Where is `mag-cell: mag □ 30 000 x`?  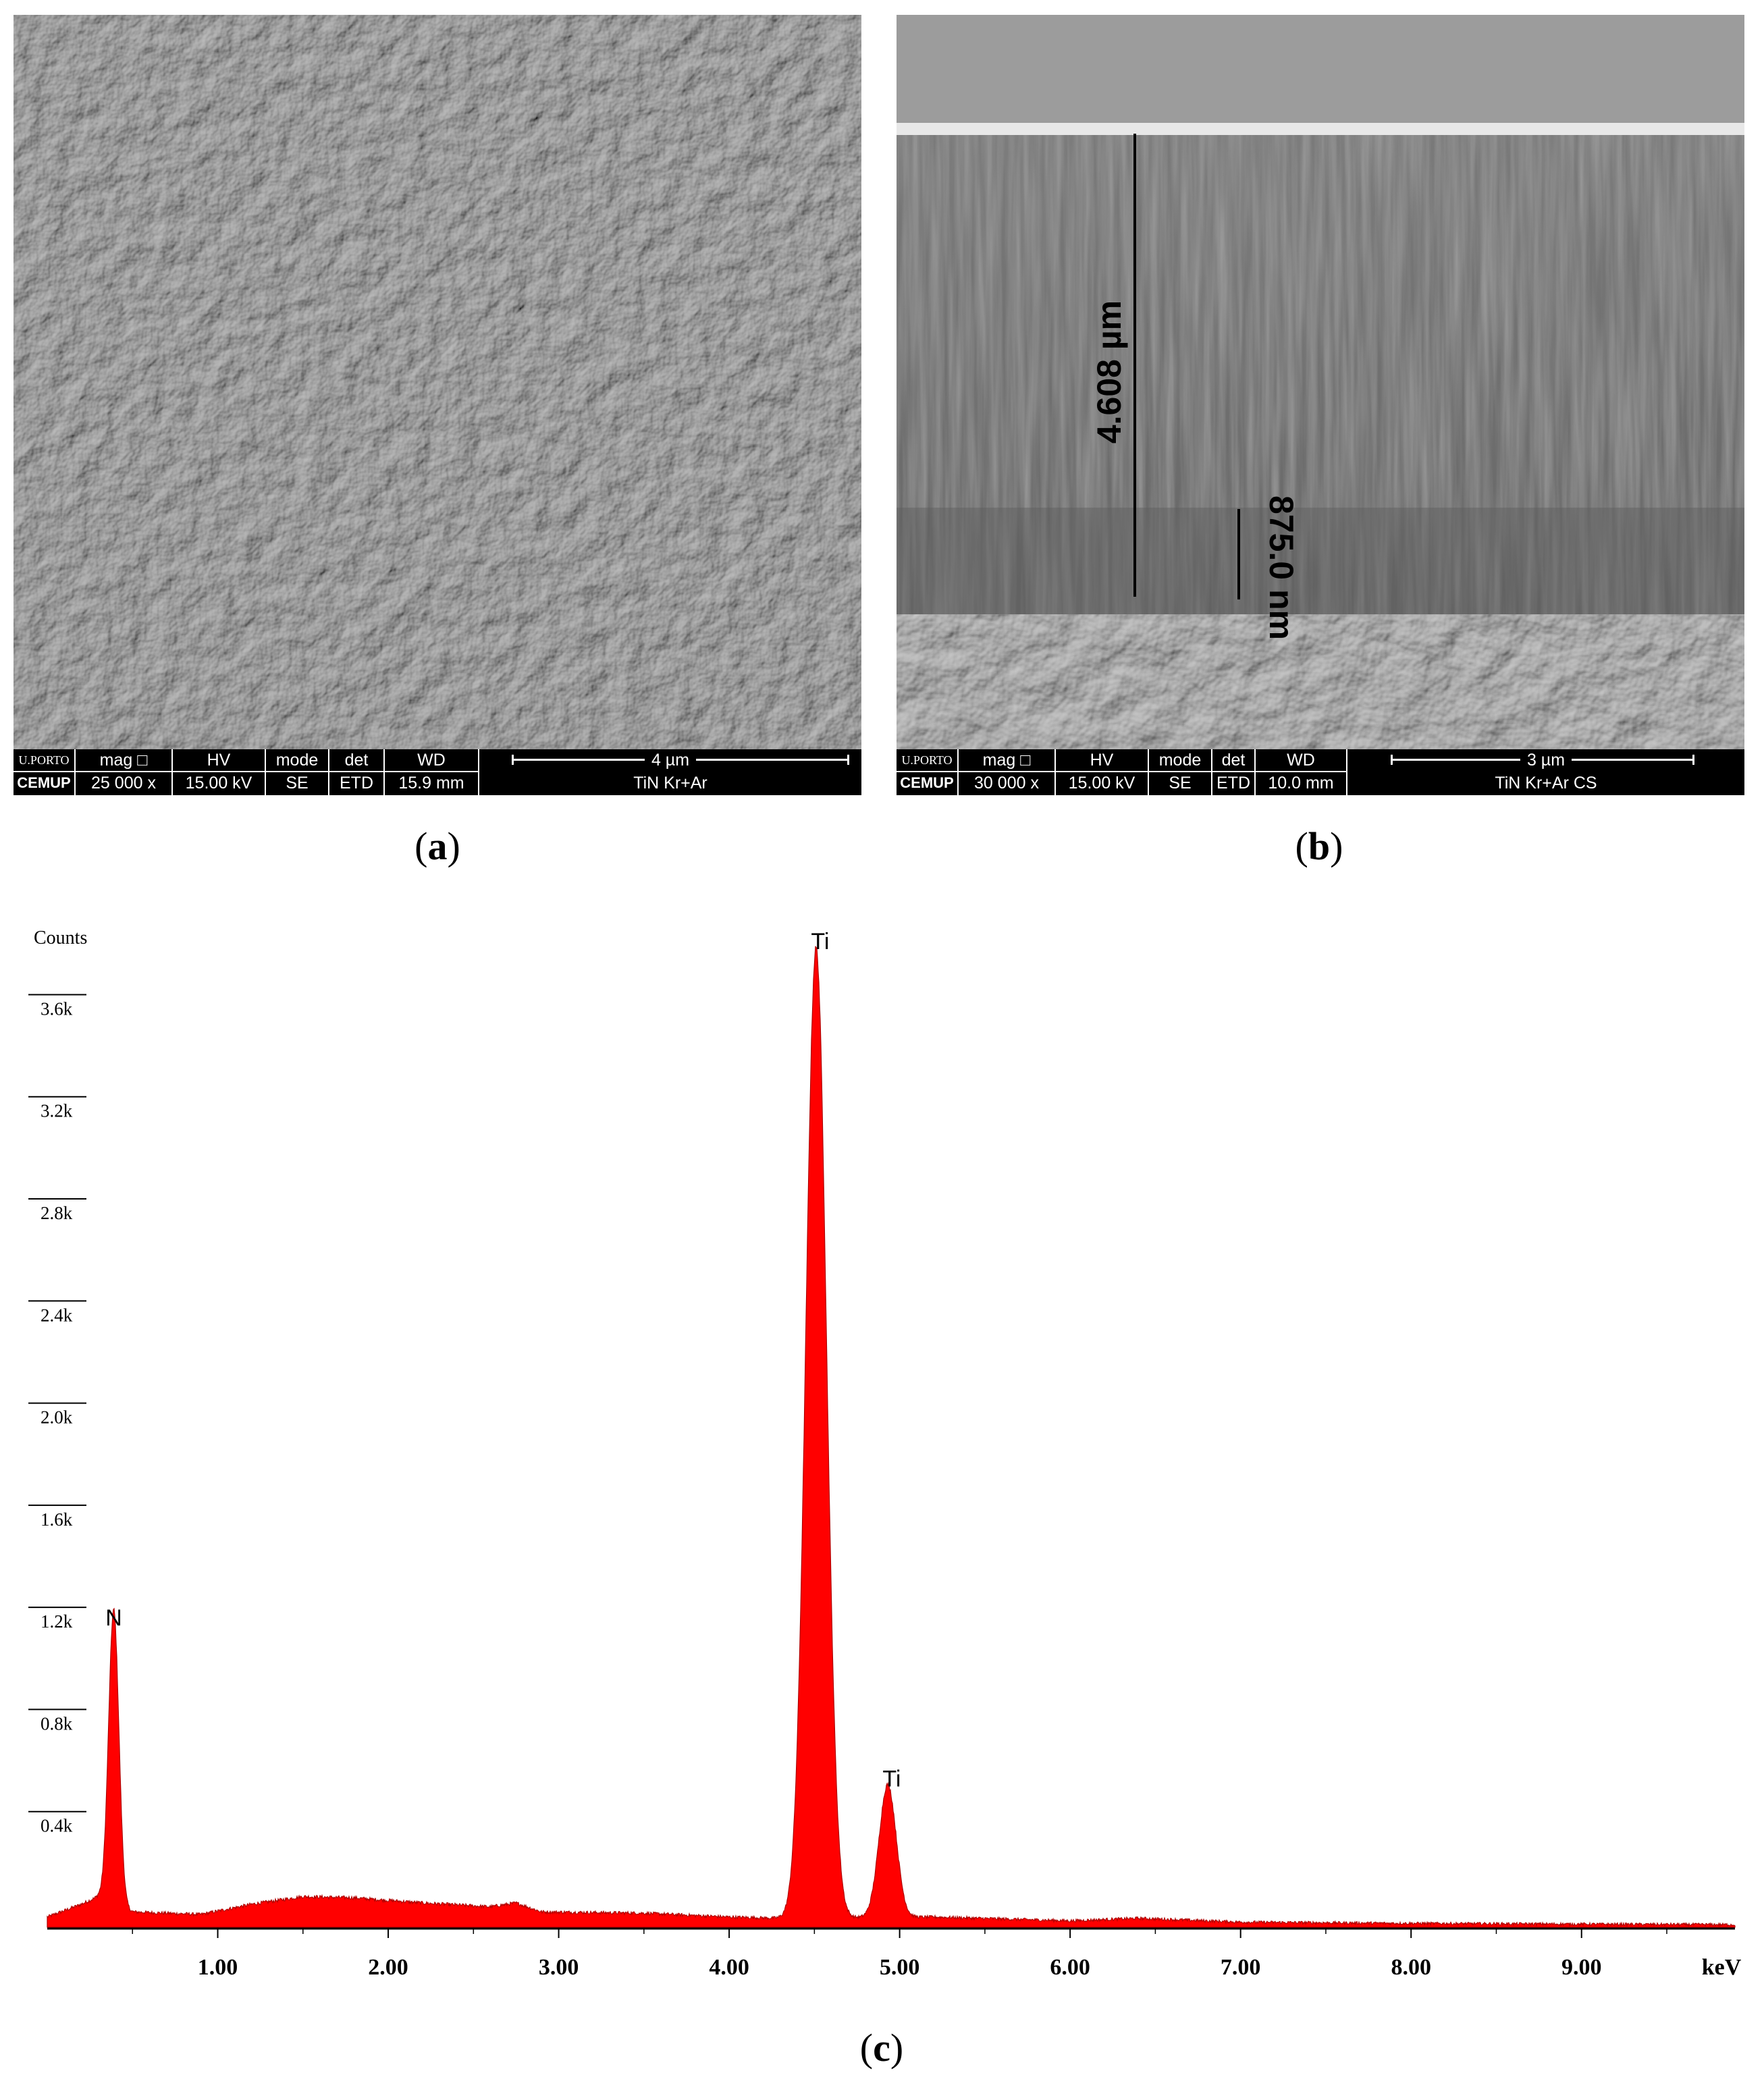
mag-cell: mag □ 30 000 x is located at coordinates (1007, 772).